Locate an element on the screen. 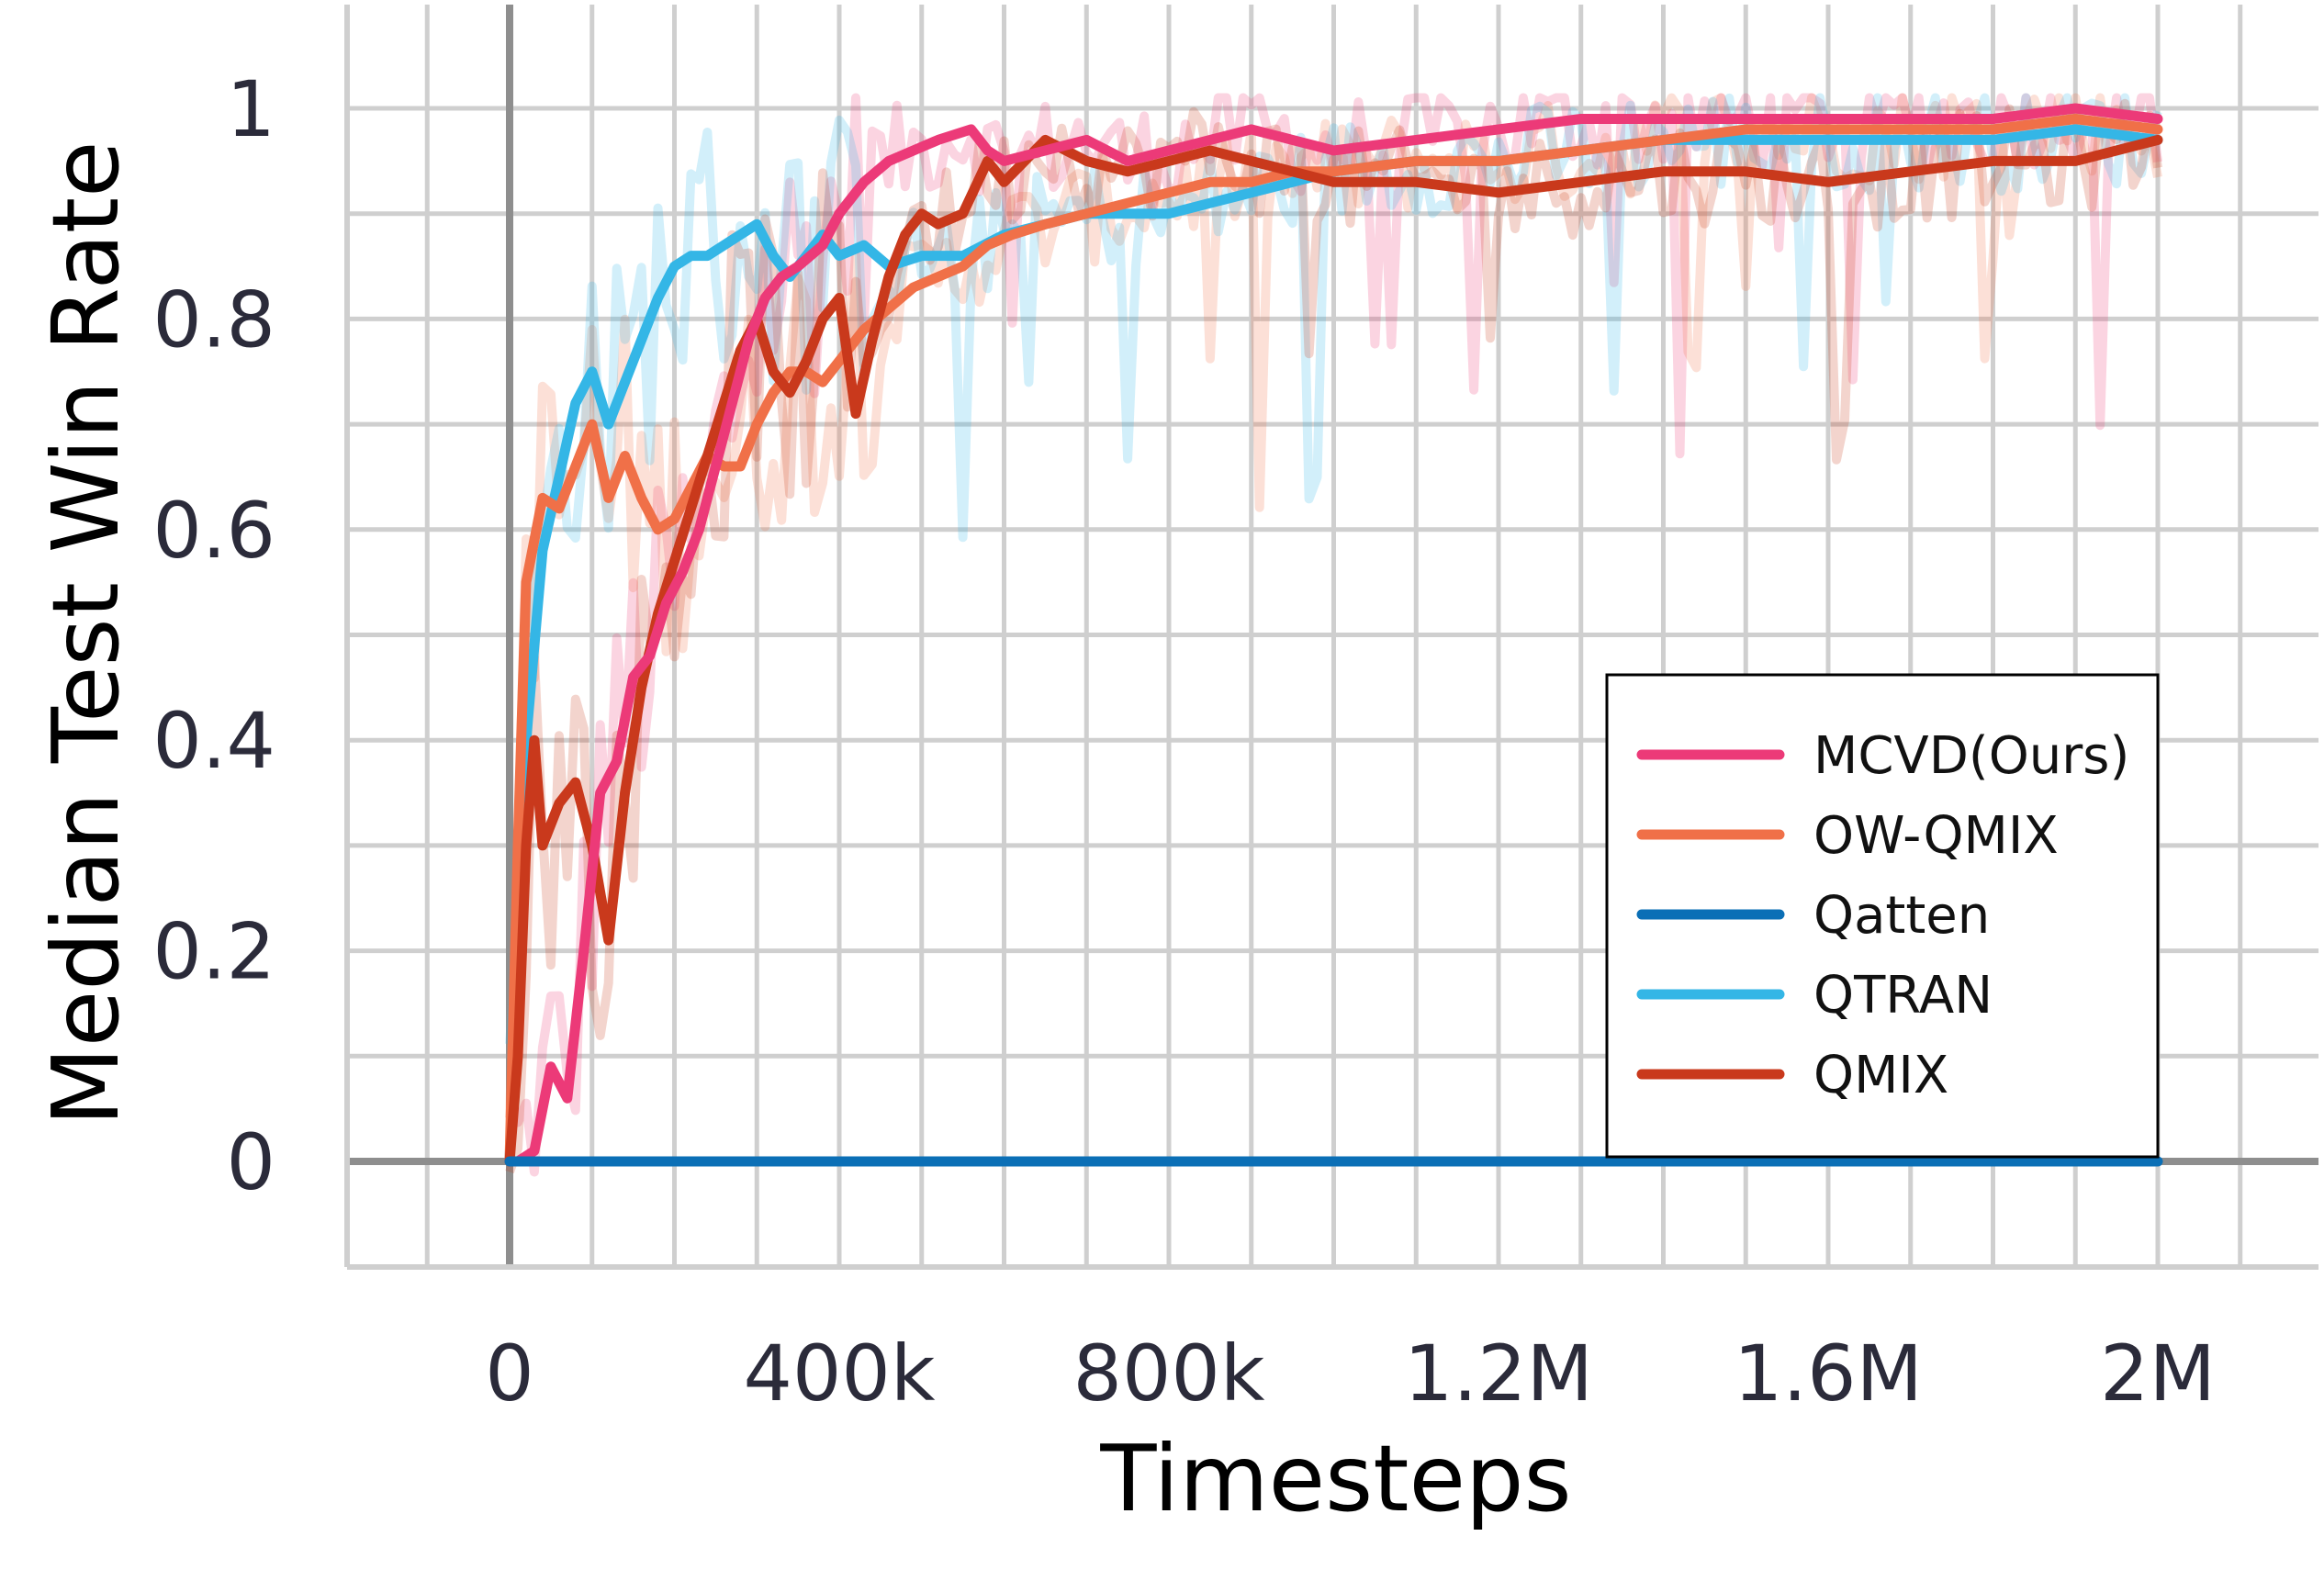  legend-label: QMIX is located at coordinates (1881, 1075).